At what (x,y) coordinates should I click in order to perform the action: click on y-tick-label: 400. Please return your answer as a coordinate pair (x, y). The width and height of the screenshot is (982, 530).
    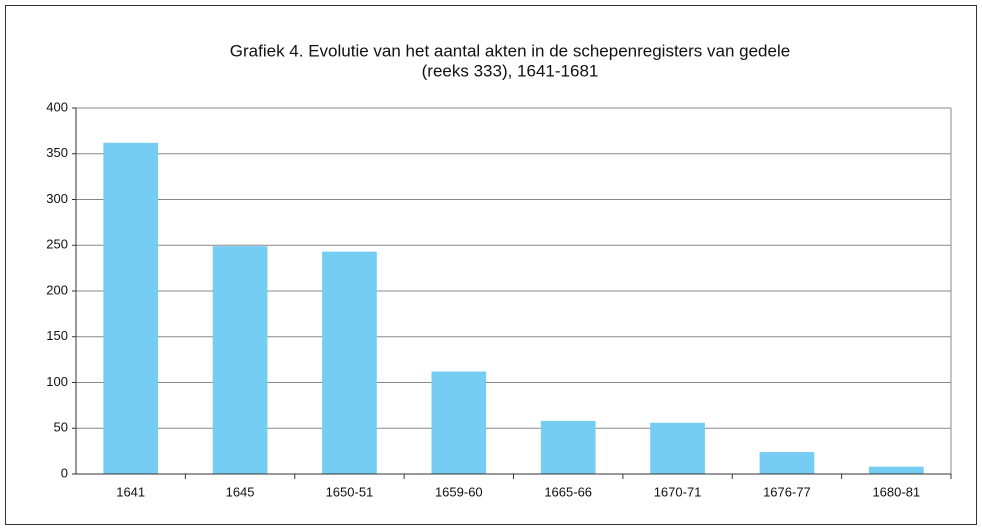
    Looking at the image, I should click on (57, 106).